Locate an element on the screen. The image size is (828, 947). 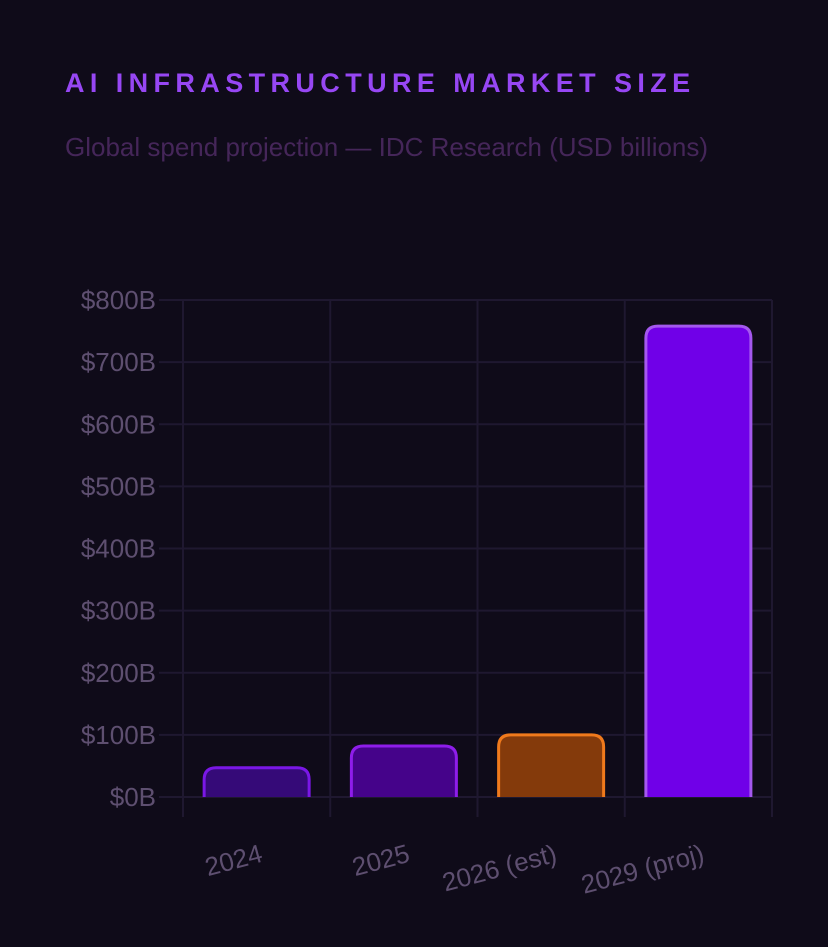
y-tick-label: $600B is located at coordinates (118, 424).